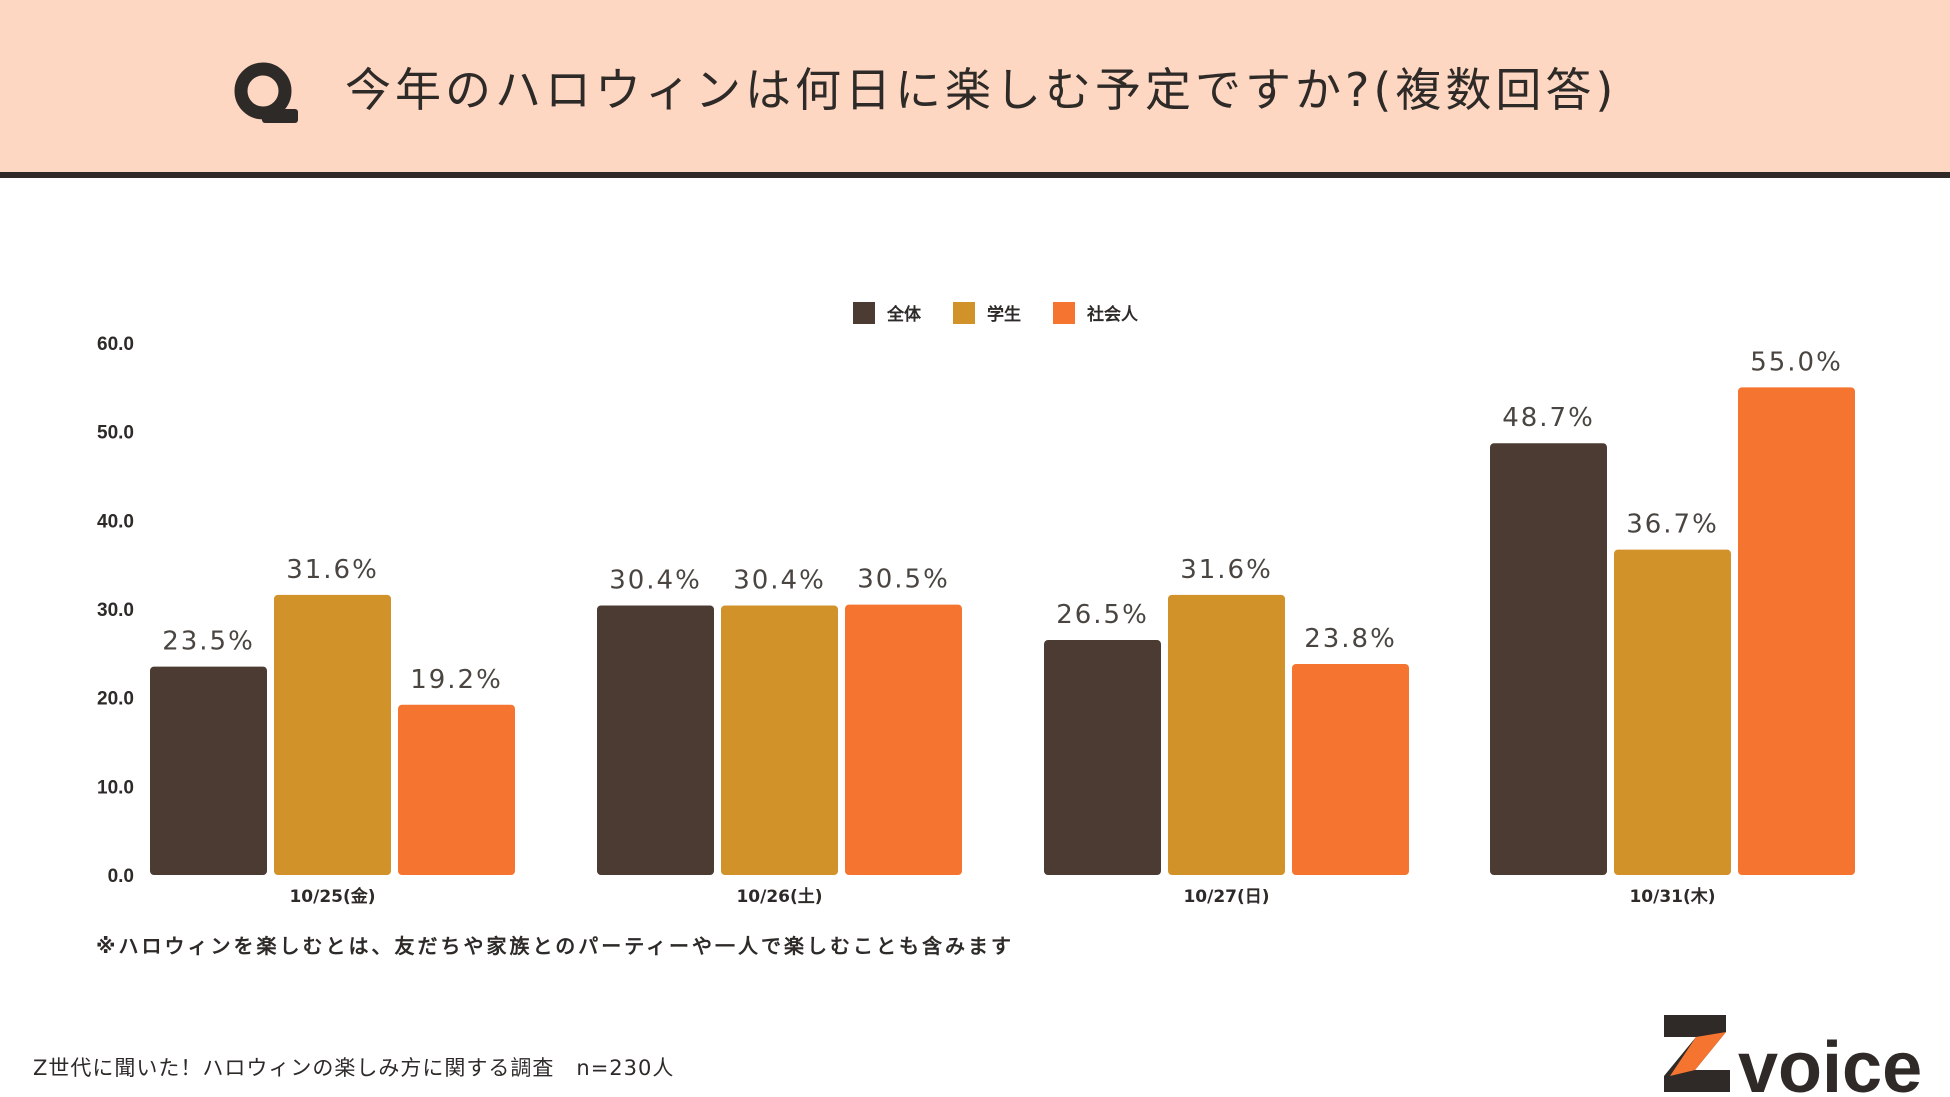 The image size is (1950, 1097). What do you see at coordinates (1226, 897) in the screenshot?
I see `x-tick-label: 10/27(日)` at bounding box center [1226, 897].